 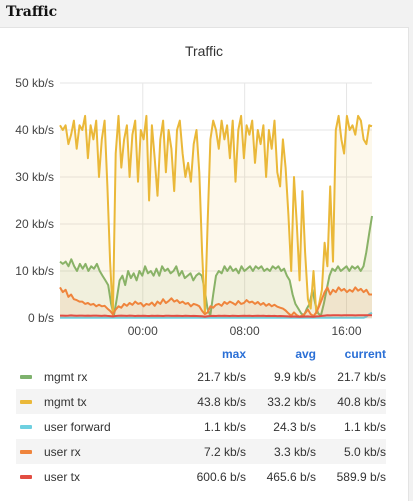 What do you see at coordinates (34, 271) in the screenshot?
I see `y-tick-label: 10 kb/s` at bounding box center [34, 271].